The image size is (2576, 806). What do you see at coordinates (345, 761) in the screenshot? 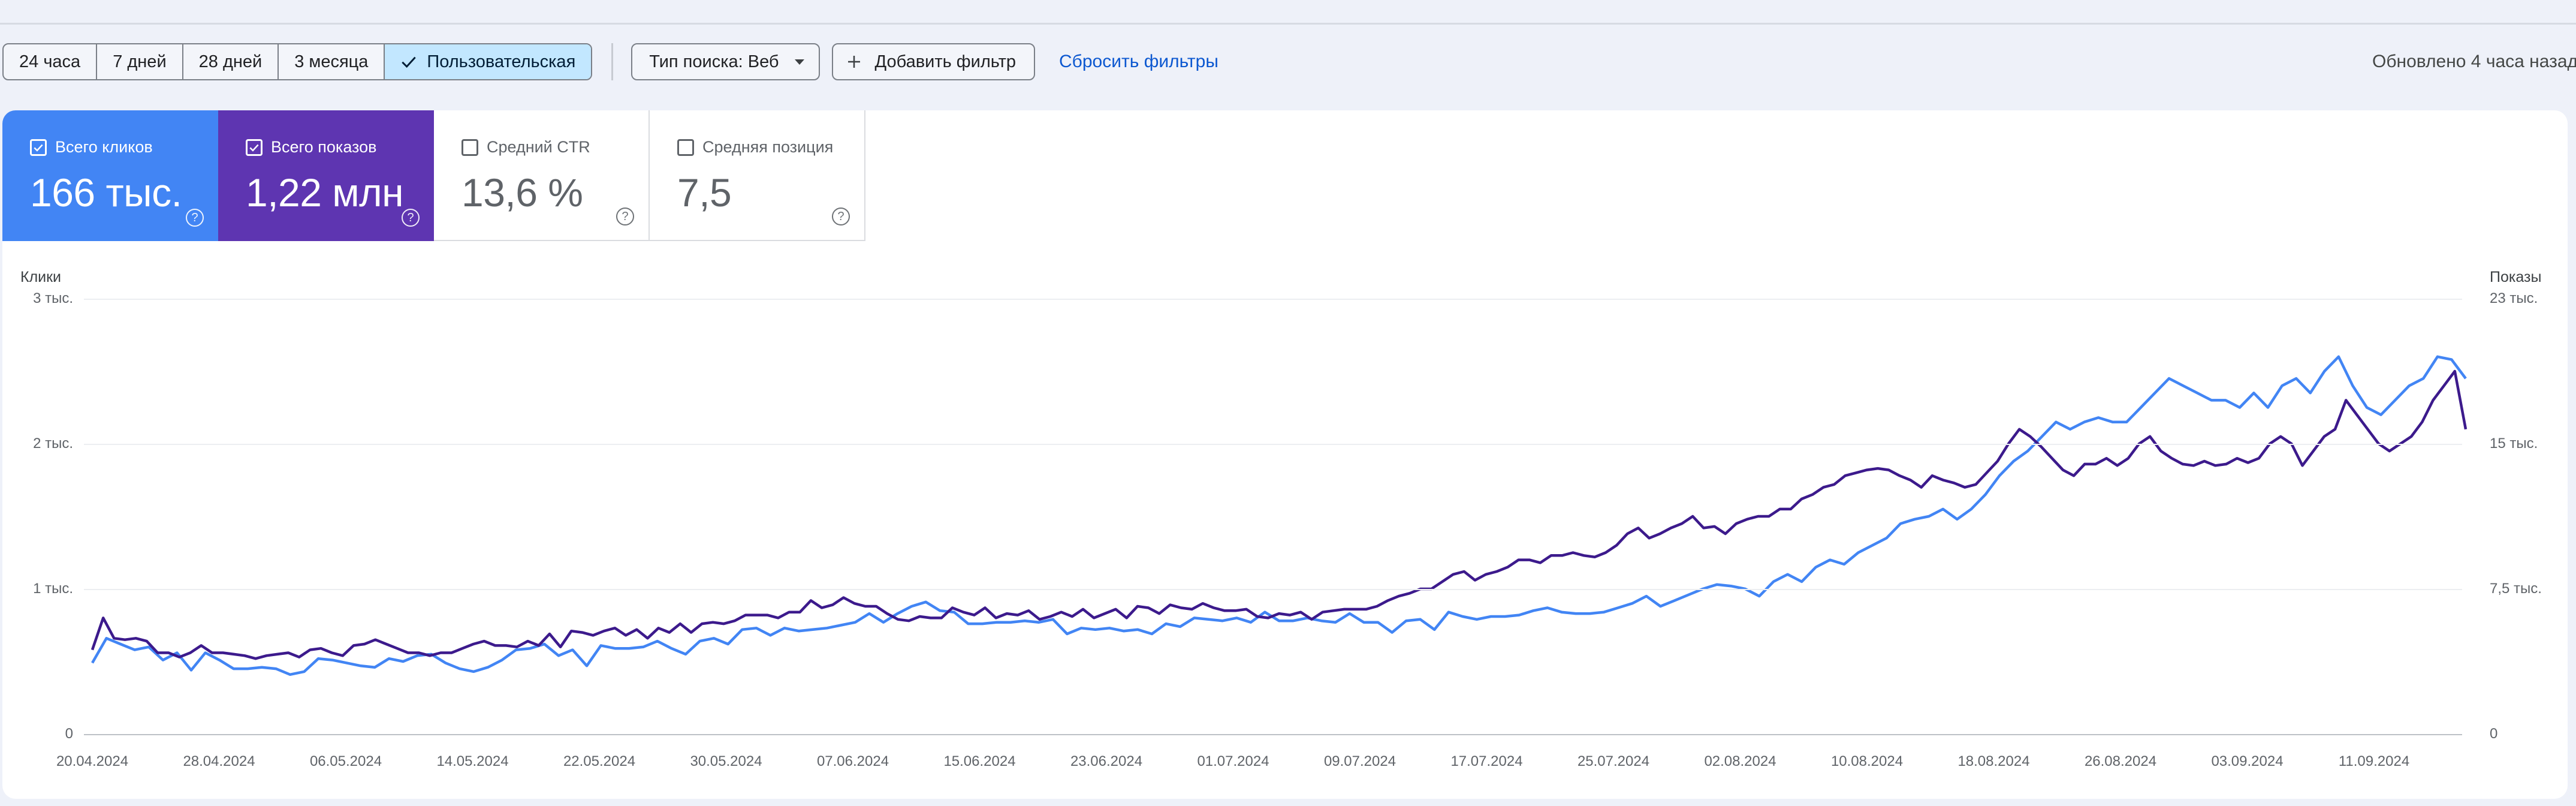
I see `x-axis-tick: 06.05.2024` at bounding box center [345, 761].